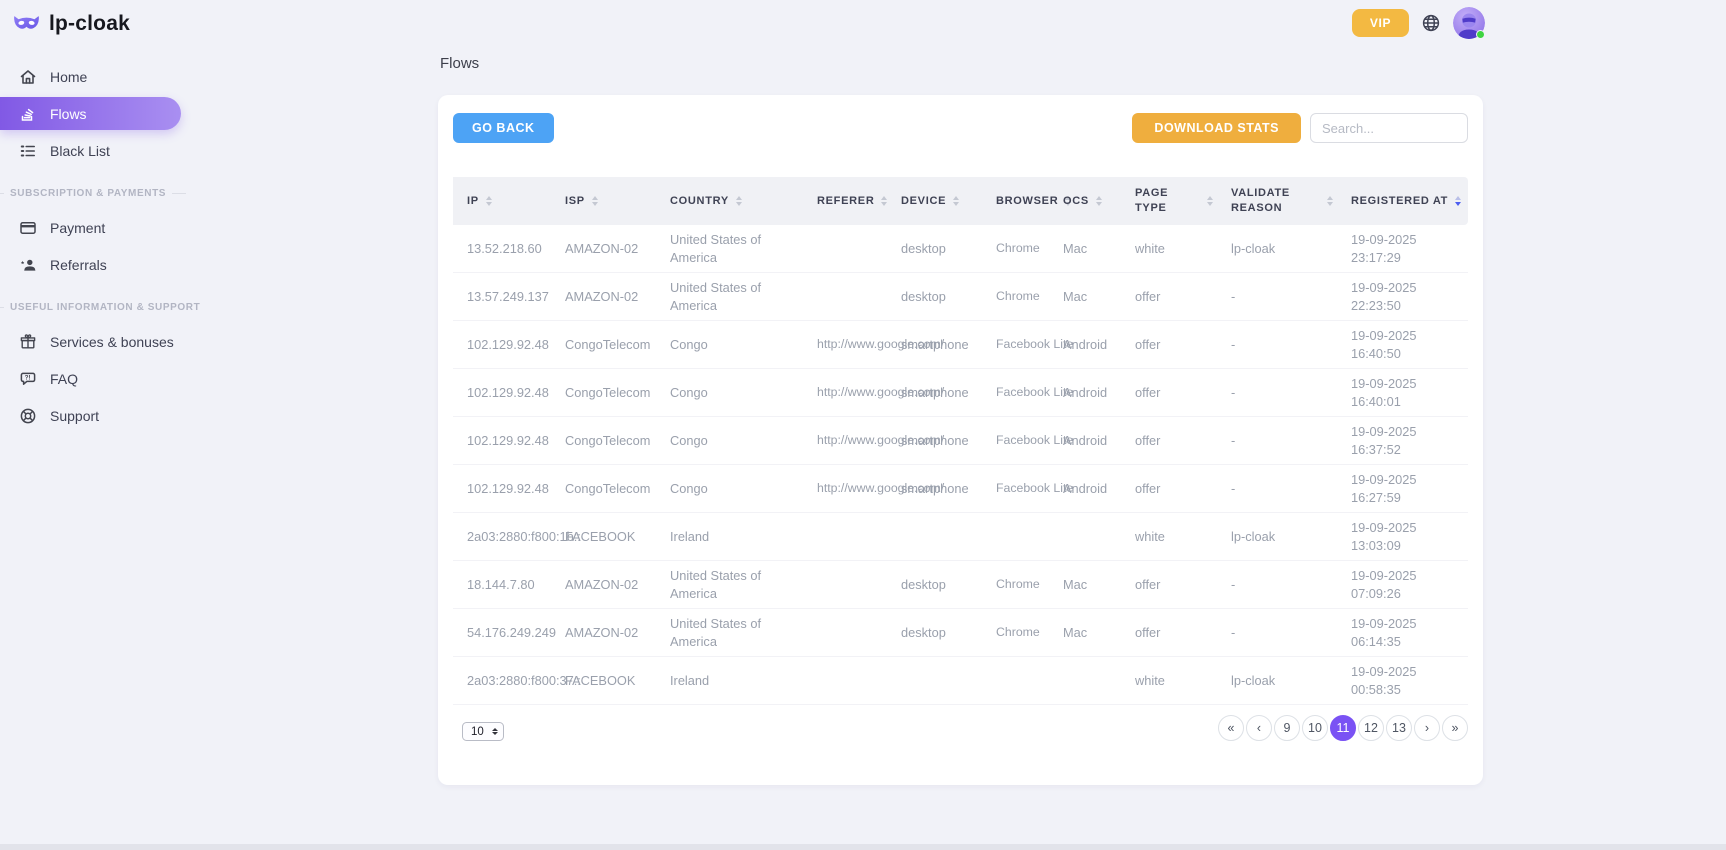  I want to click on sidebar-item-support: Support, so click(100, 415).